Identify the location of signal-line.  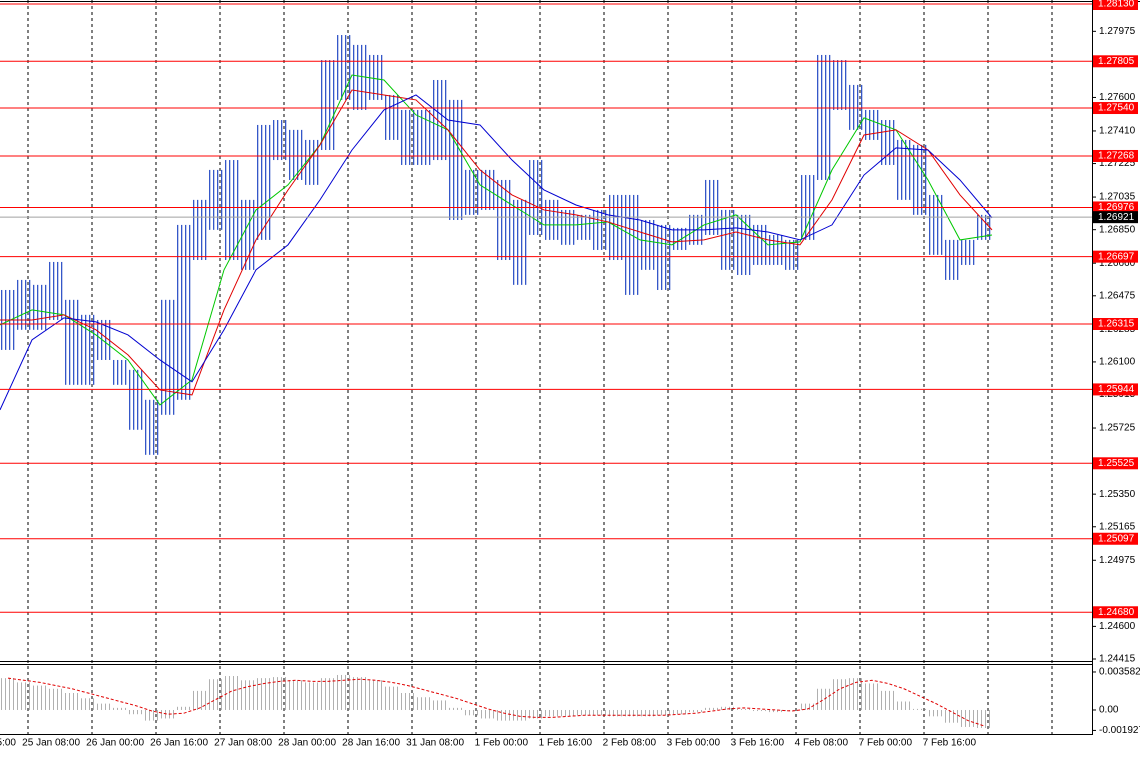
(496, 702).